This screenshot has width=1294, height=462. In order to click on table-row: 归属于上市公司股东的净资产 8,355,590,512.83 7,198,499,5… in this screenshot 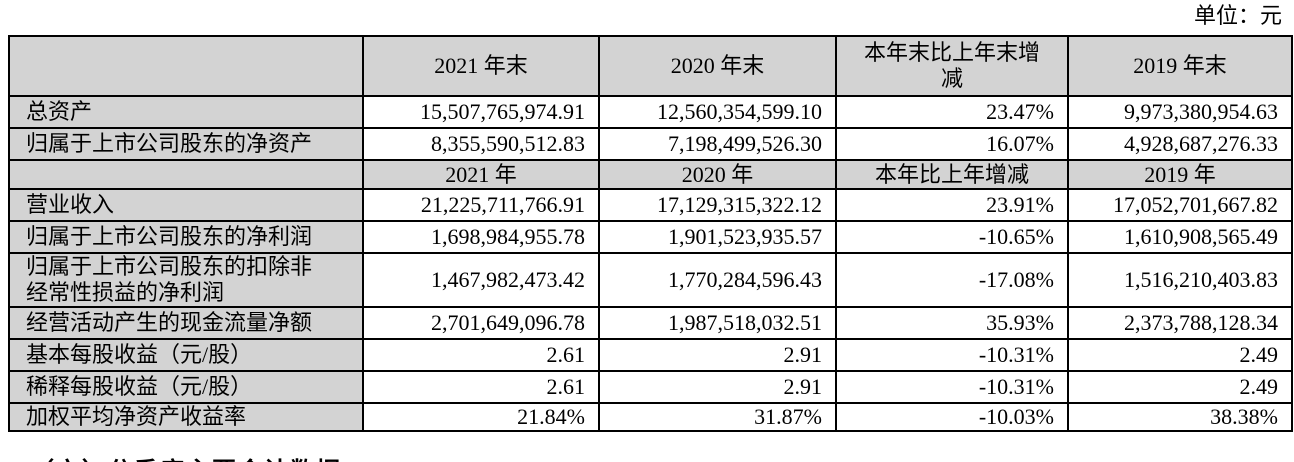, I will do `click(650, 144)`.